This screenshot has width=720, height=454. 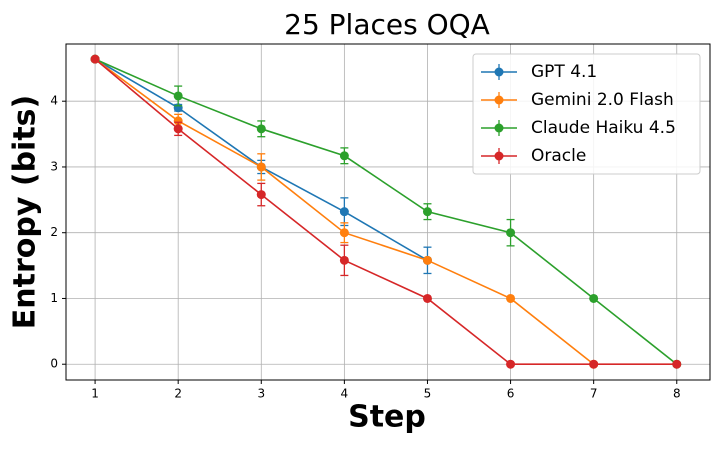 I want to click on x-tick-label: 5, so click(x=428, y=394).